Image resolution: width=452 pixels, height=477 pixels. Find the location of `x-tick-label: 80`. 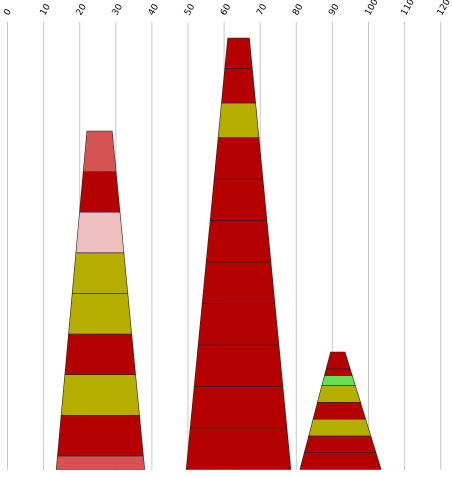

x-tick-label: 80 is located at coordinates (298, 9).